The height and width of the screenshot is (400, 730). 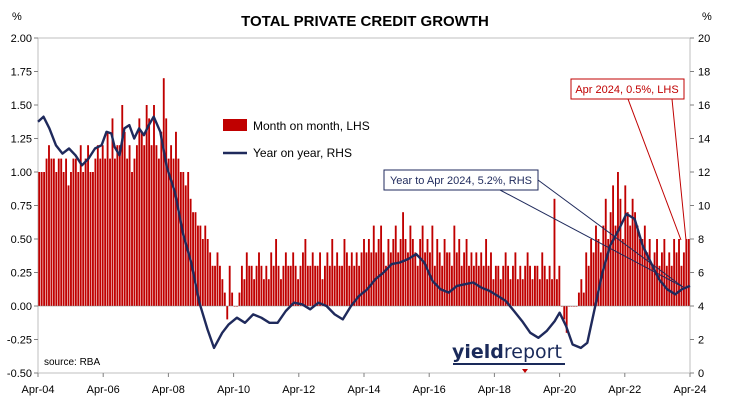 What do you see at coordinates (21, 173) in the screenshot?
I see `left-tick-label: 1.00` at bounding box center [21, 173].